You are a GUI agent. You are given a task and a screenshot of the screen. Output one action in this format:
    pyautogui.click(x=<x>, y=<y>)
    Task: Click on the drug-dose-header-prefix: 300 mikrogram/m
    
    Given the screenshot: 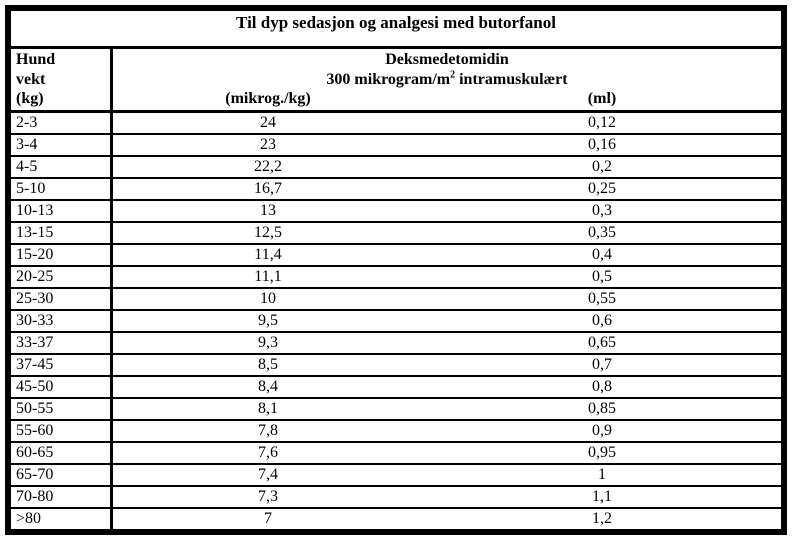 What is the action you would take?
    pyautogui.click(x=388, y=79)
    